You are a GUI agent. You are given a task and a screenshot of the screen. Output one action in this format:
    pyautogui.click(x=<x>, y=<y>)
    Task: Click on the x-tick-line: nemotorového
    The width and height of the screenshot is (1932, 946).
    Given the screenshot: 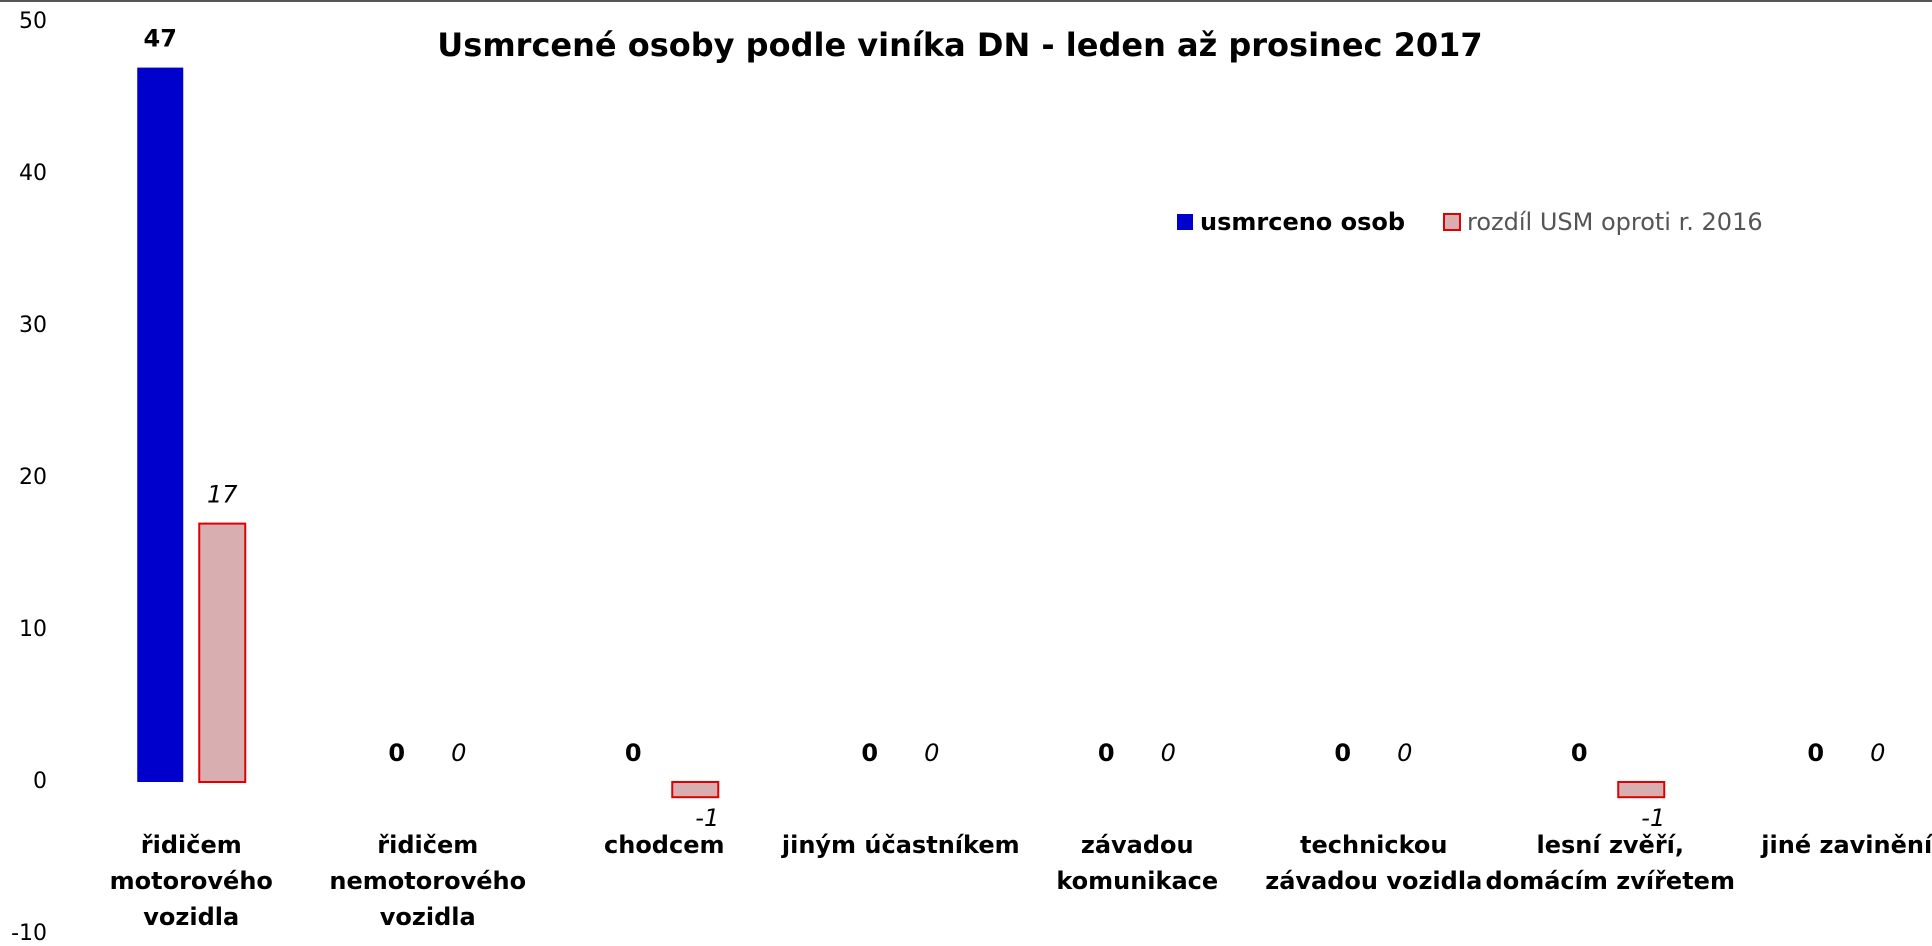 What is the action you would take?
    pyautogui.click(x=427, y=881)
    